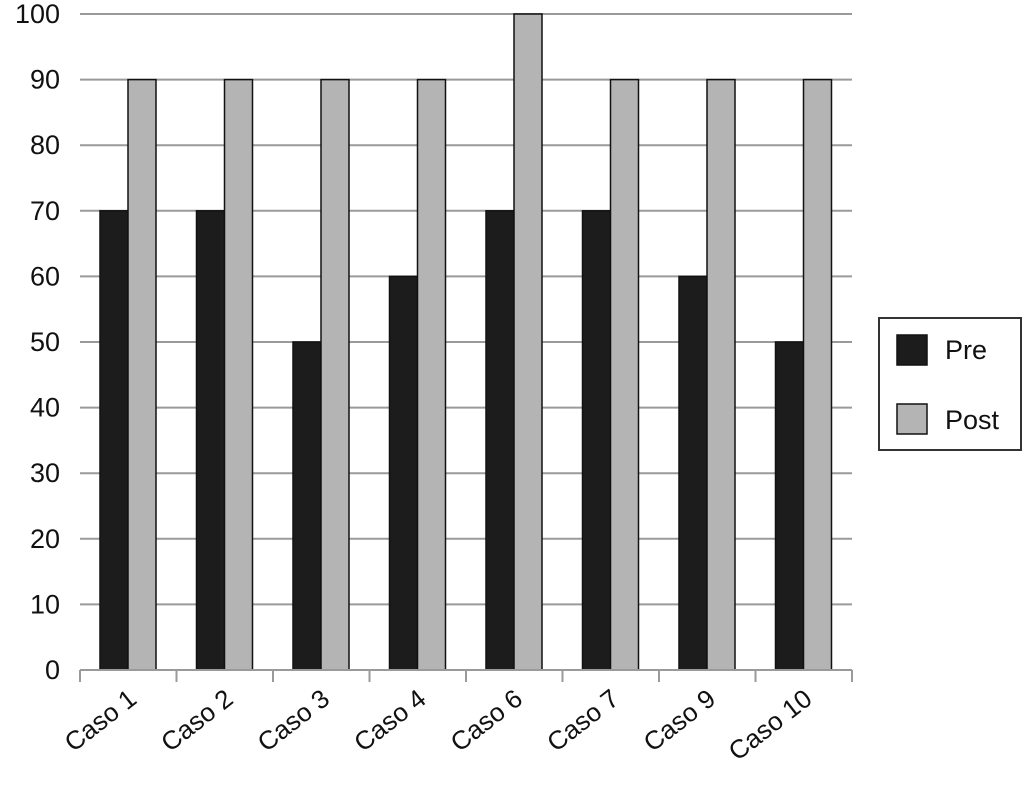  Describe the element at coordinates (912, 350) in the screenshot. I see `legend-swatch-pre` at that location.